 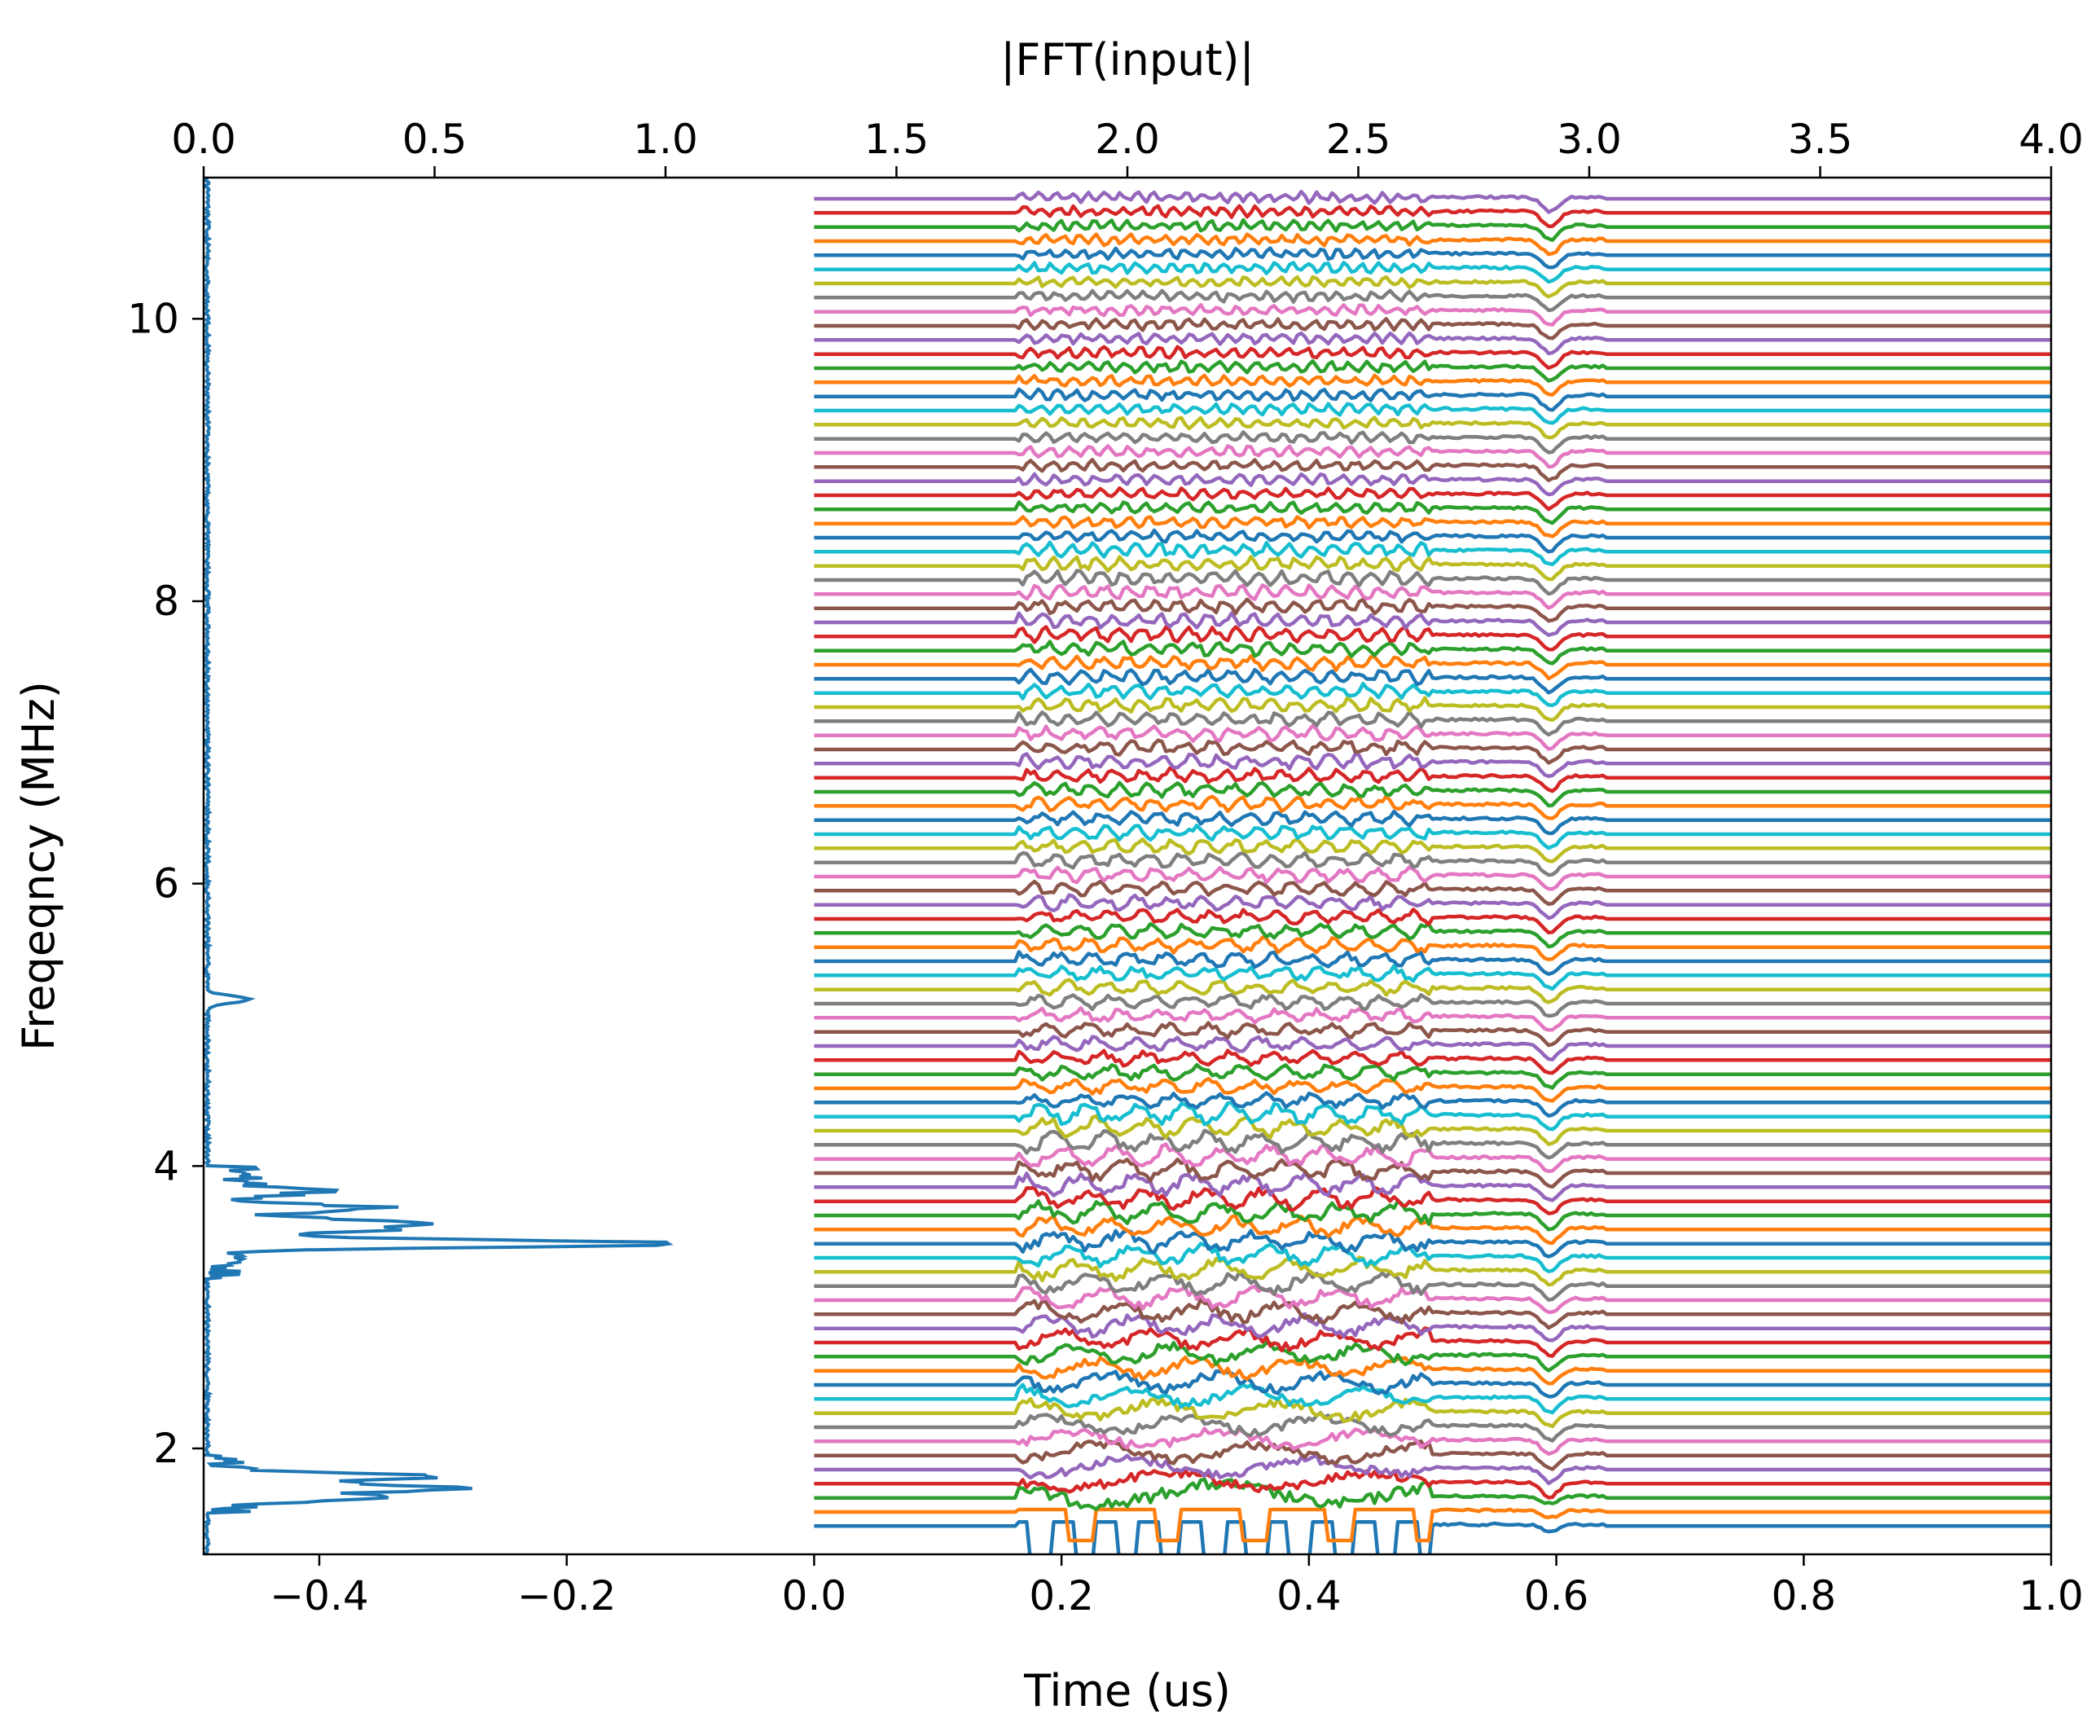 What do you see at coordinates (1556, 1596) in the screenshot?
I see `bottom-tick-label: 0.6` at bounding box center [1556, 1596].